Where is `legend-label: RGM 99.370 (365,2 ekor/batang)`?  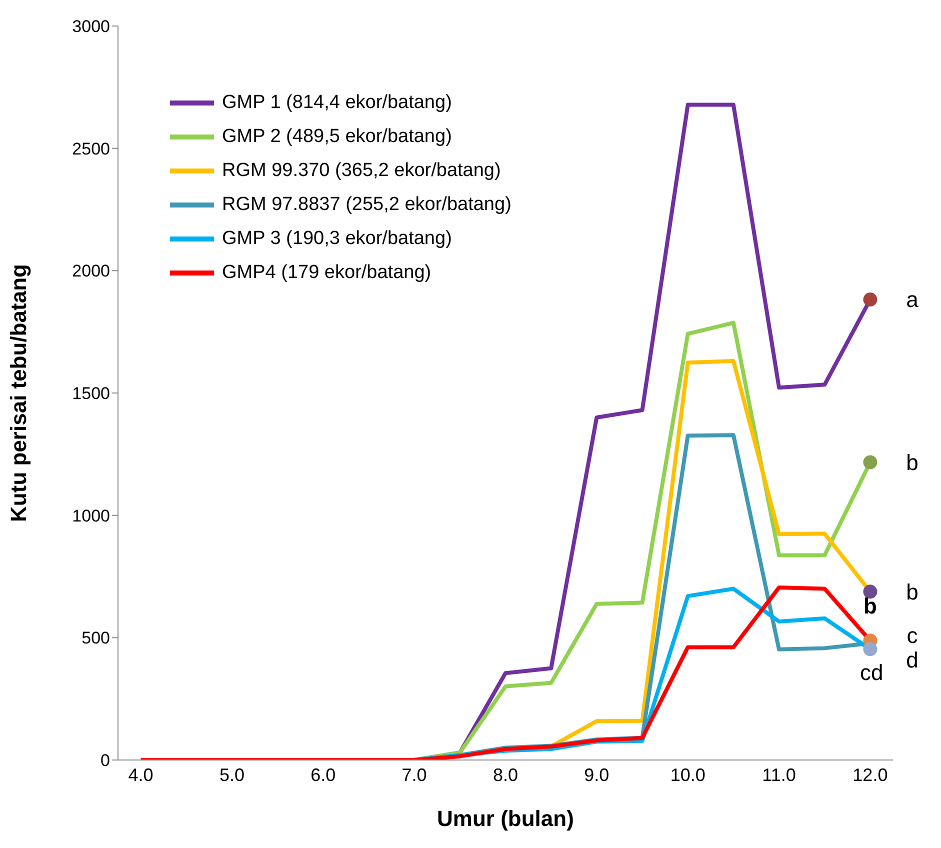 legend-label: RGM 99.370 (365,2 ekor/batang) is located at coordinates (361, 171).